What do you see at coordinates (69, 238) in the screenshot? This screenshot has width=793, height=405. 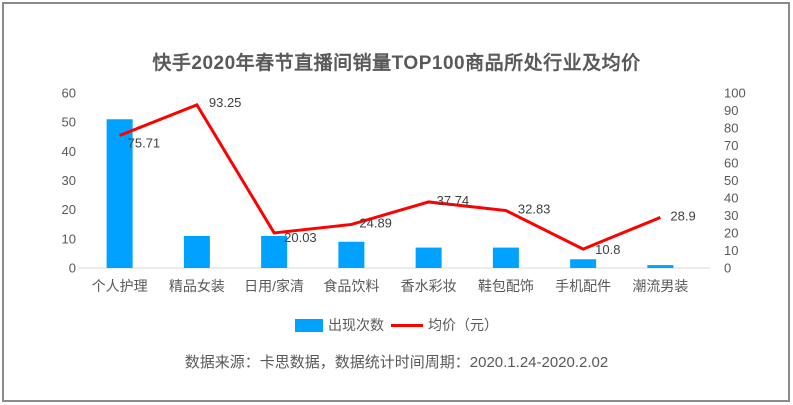 I see `left-axis-tick: 10` at bounding box center [69, 238].